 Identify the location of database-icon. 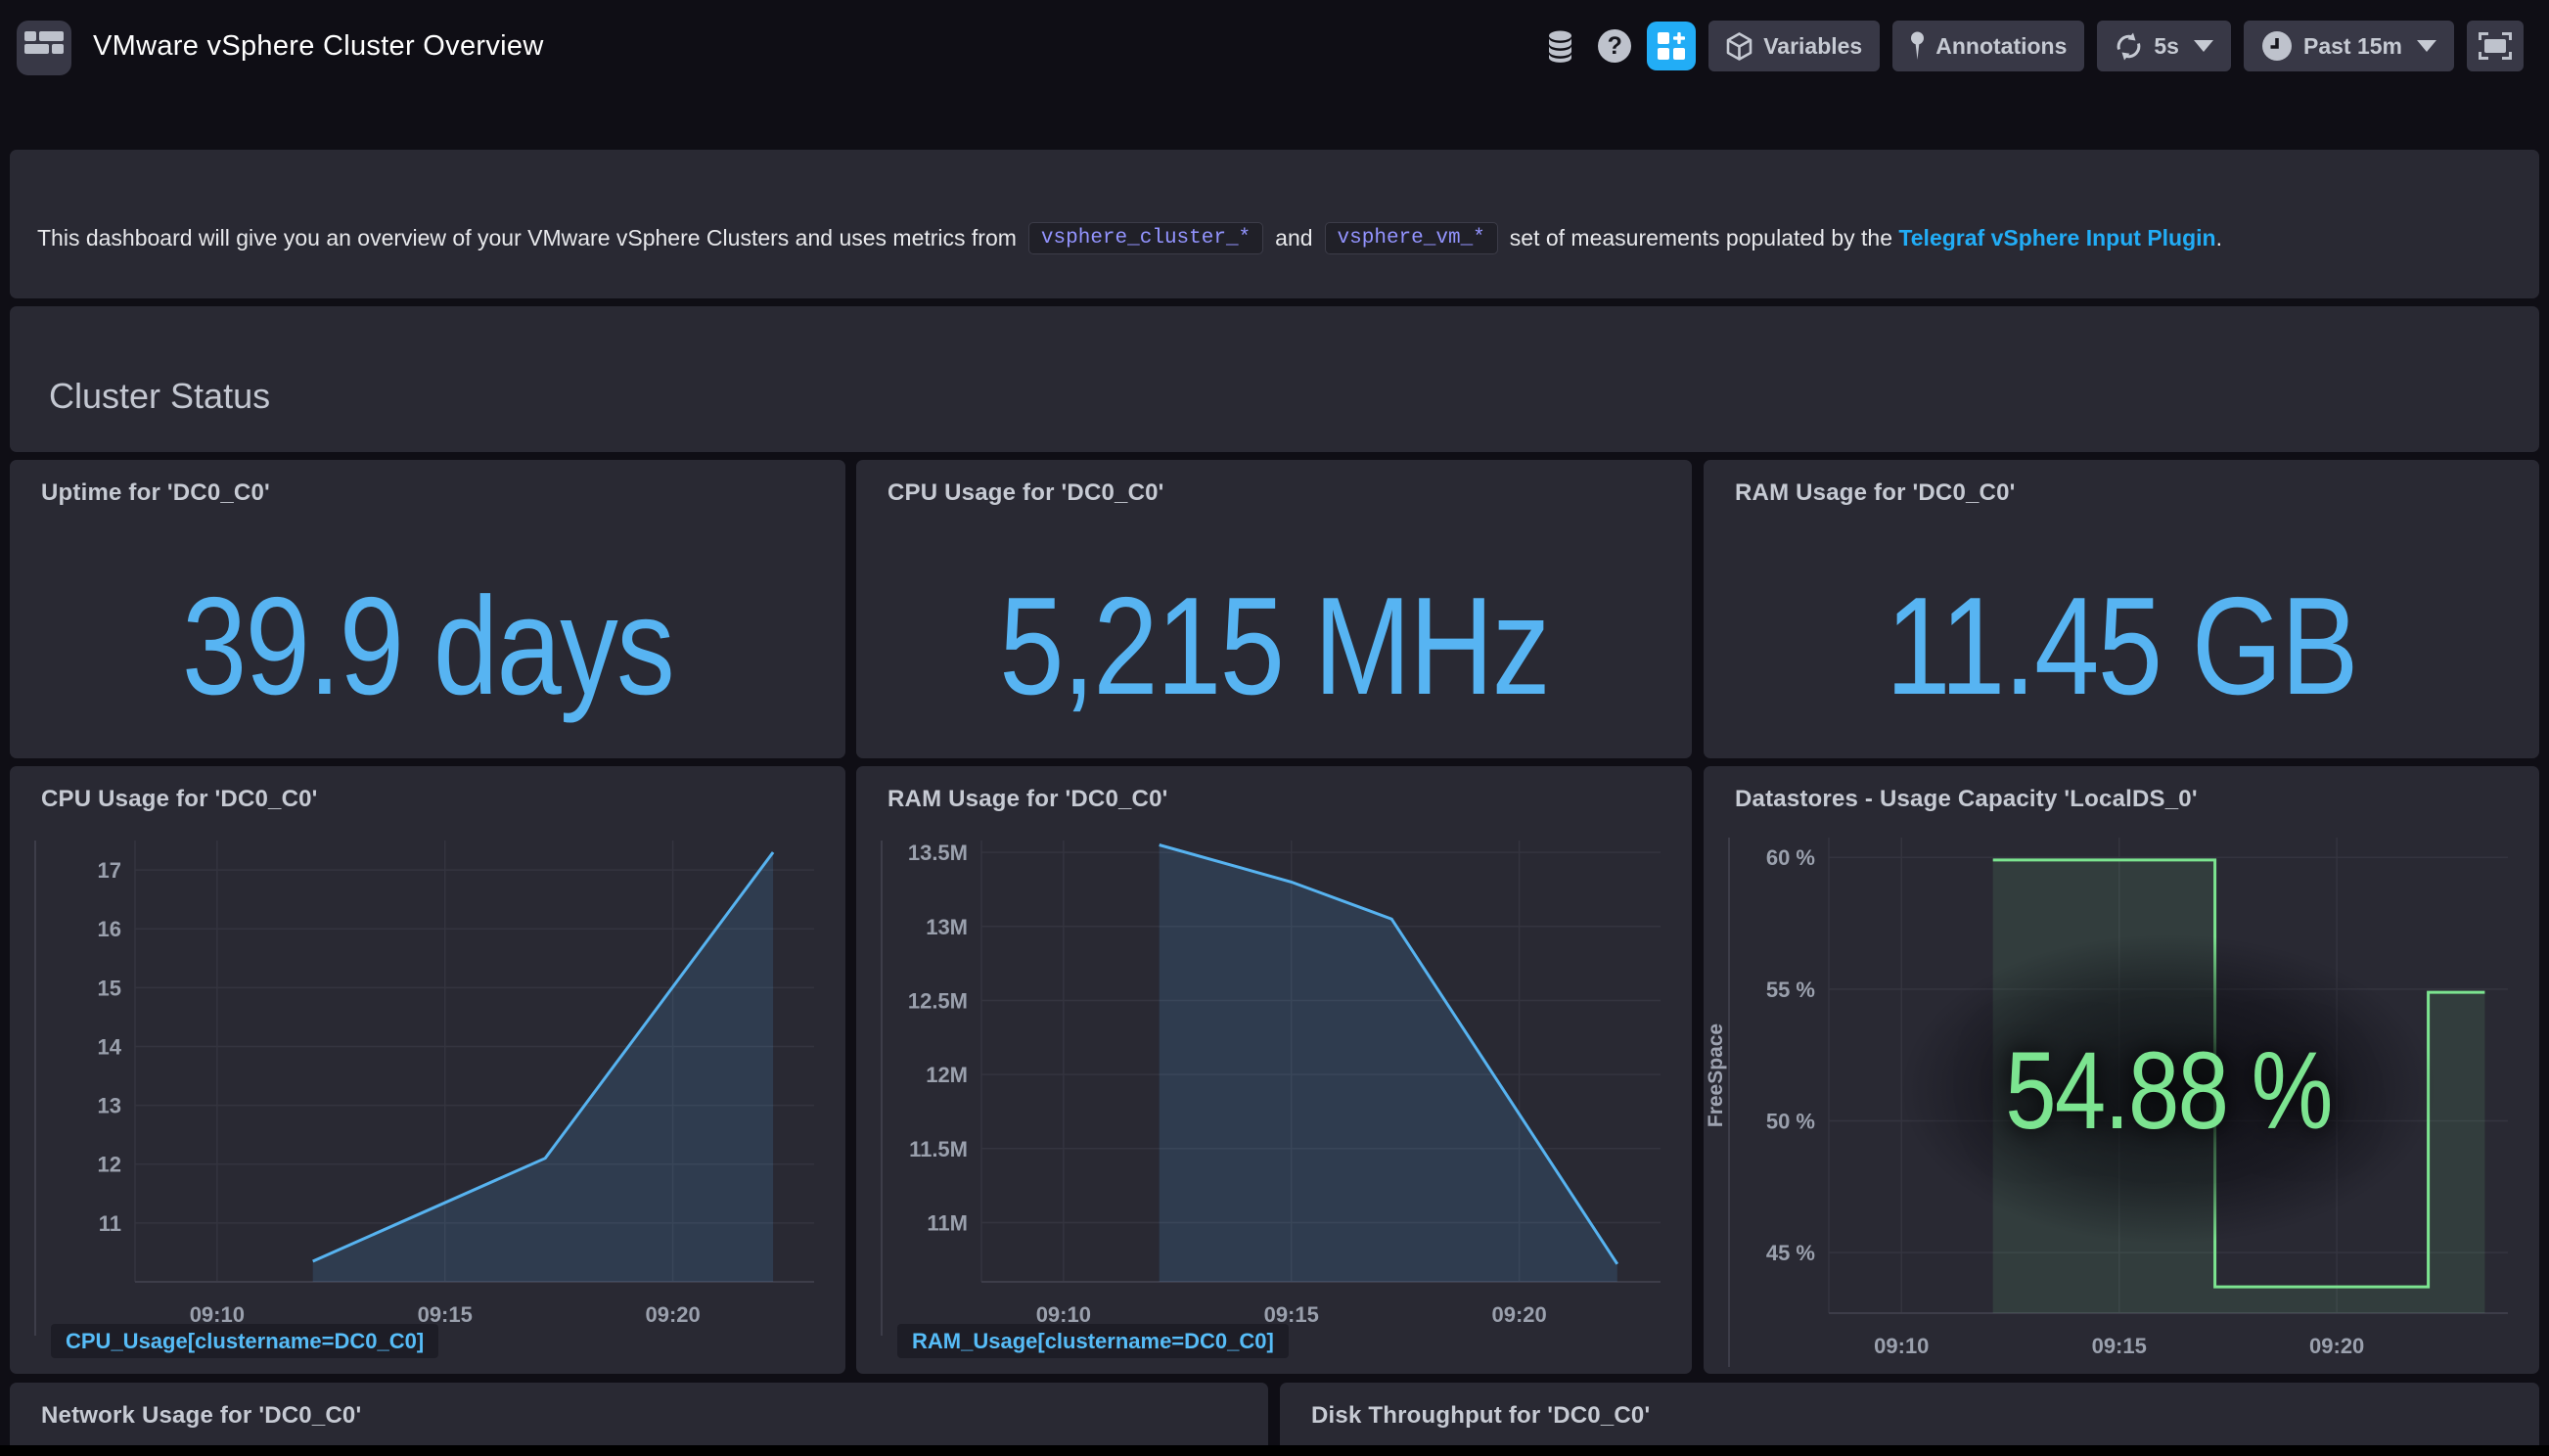
(1560, 46).